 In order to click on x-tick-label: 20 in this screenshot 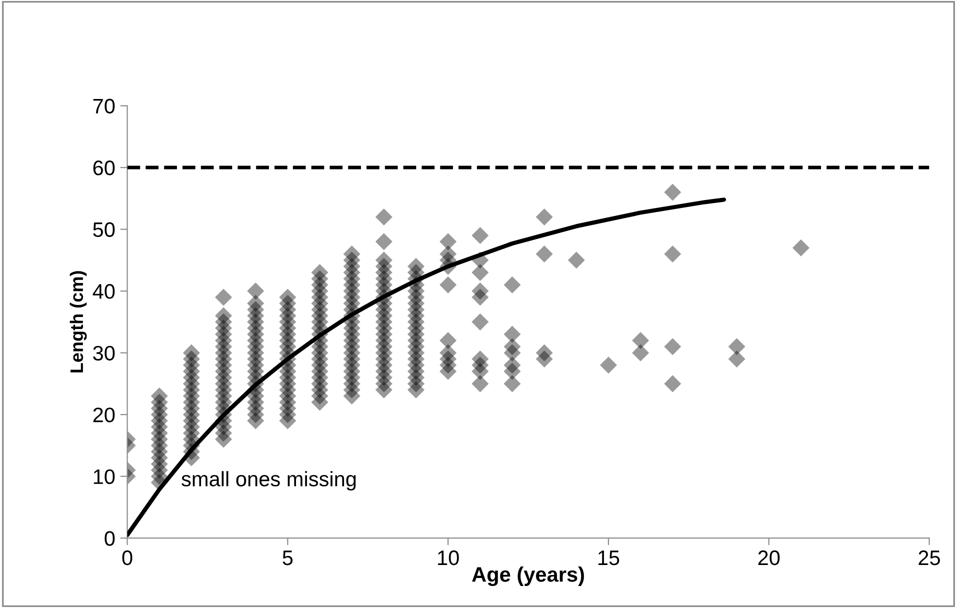, I will do `click(769, 558)`.